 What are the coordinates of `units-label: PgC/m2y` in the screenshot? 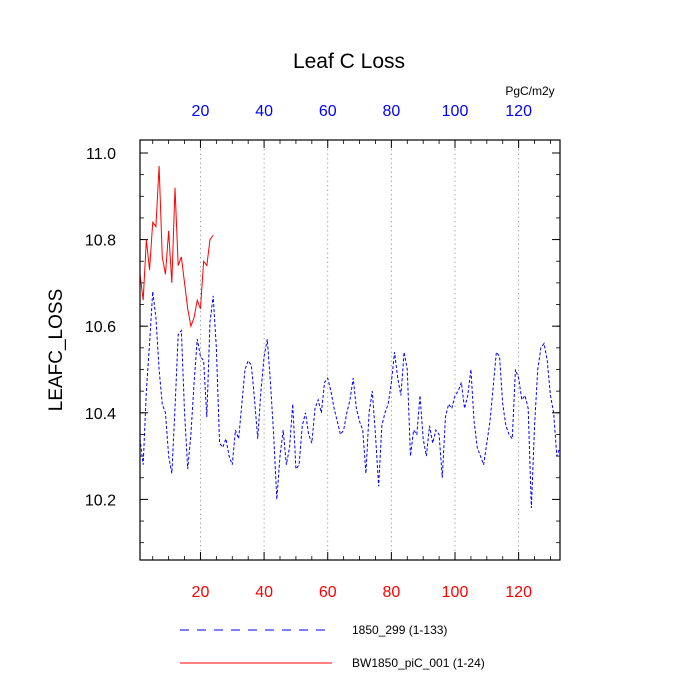 It's located at (529, 91).